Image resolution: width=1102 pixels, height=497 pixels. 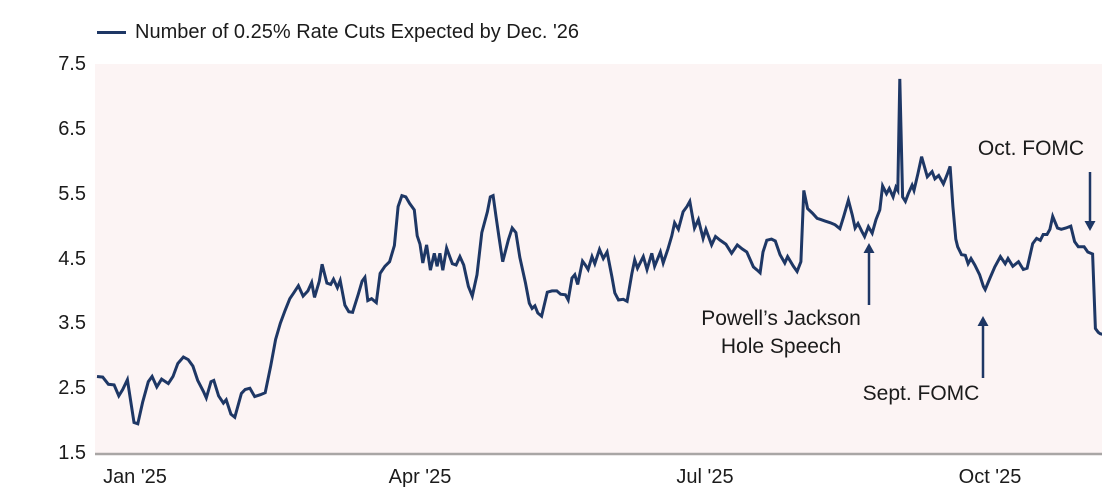 What do you see at coordinates (921, 393) in the screenshot?
I see `annotation-label: Sept. FOMC` at bounding box center [921, 393].